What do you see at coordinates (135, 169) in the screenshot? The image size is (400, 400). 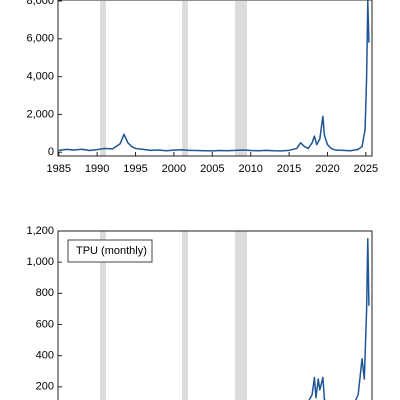 I see `x-tick-label: 1995` at bounding box center [135, 169].